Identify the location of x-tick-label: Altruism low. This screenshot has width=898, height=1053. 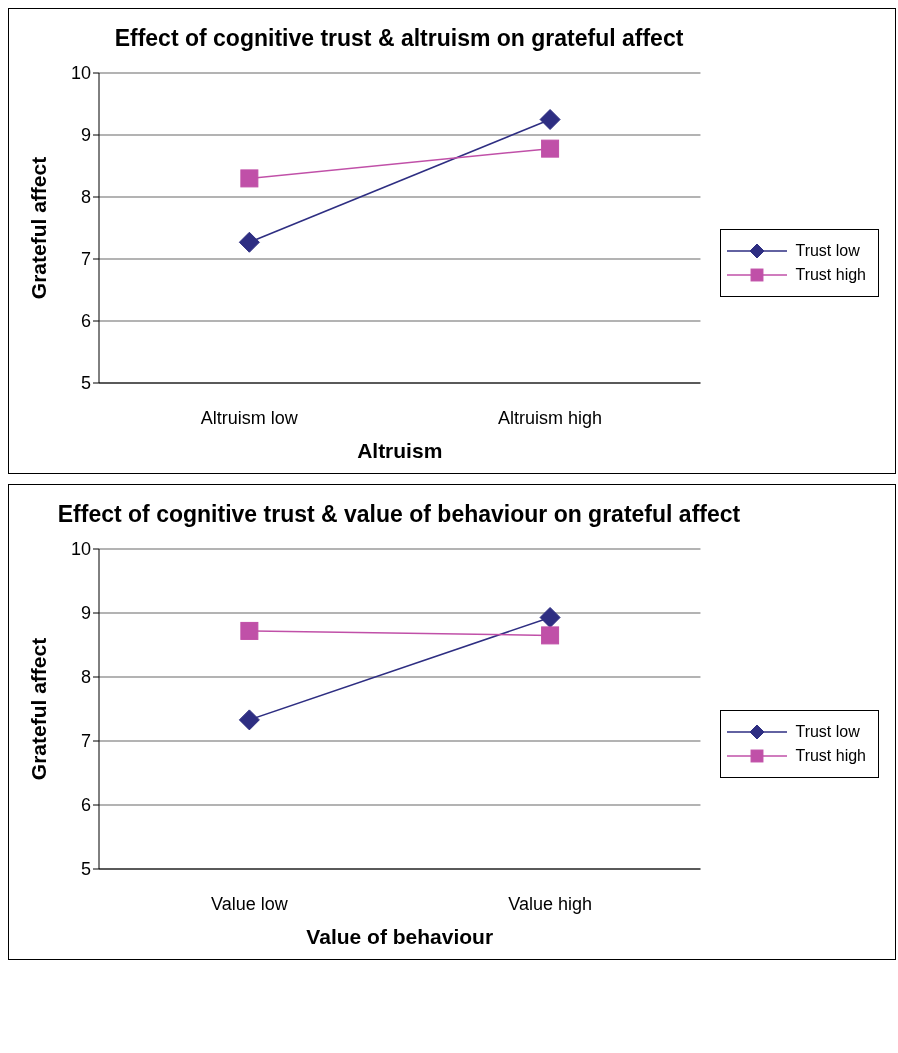
(249, 417).